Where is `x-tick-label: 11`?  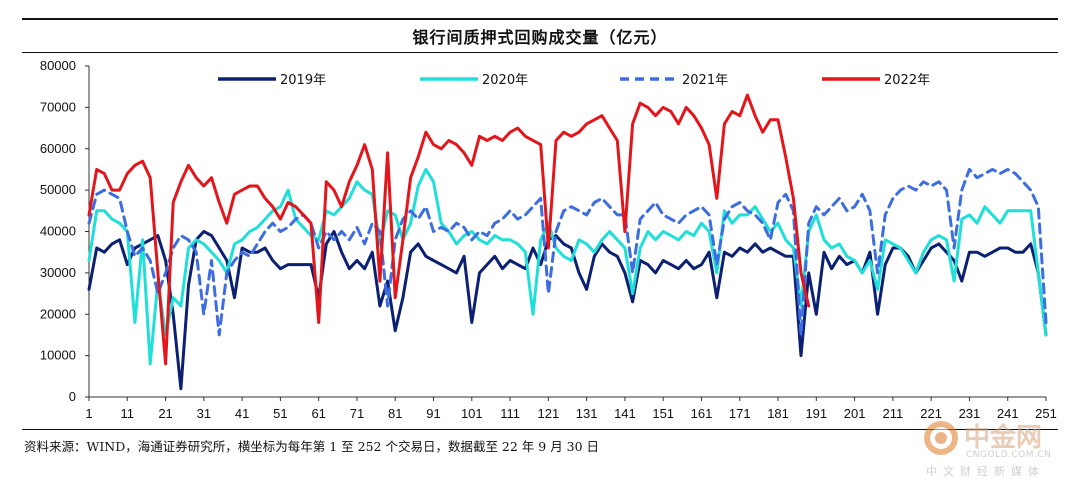 x-tick-label: 11 is located at coordinates (128, 413).